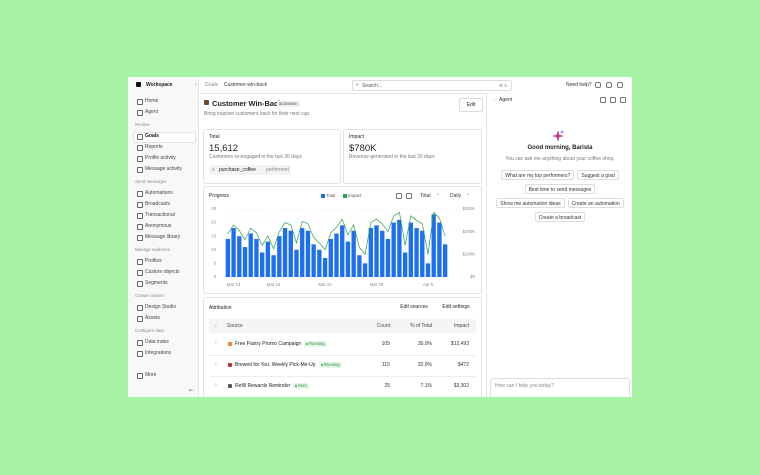 This screenshot has height=475, width=760. What do you see at coordinates (192, 391) in the screenshot?
I see `collapse: ⇤` at bounding box center [192, 391].